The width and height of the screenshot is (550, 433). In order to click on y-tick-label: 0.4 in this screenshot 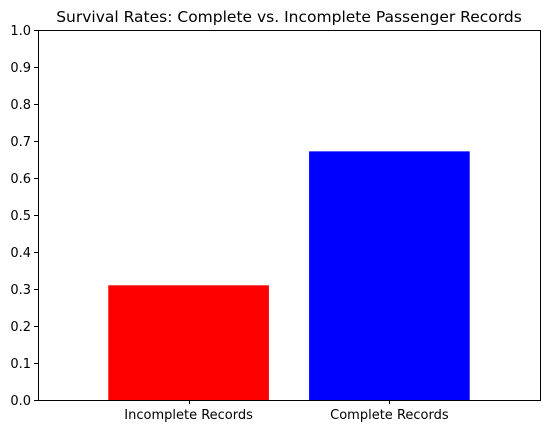, I will do `click(20, 253)`.